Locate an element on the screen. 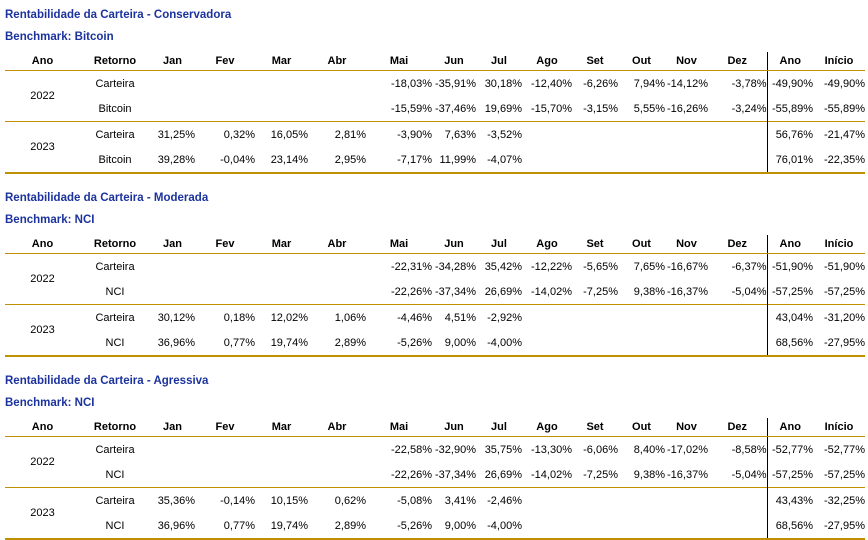 Image resolution: width=868 pixels, height=540 pixels. column-header: Início is located at coordinates (839, 427).